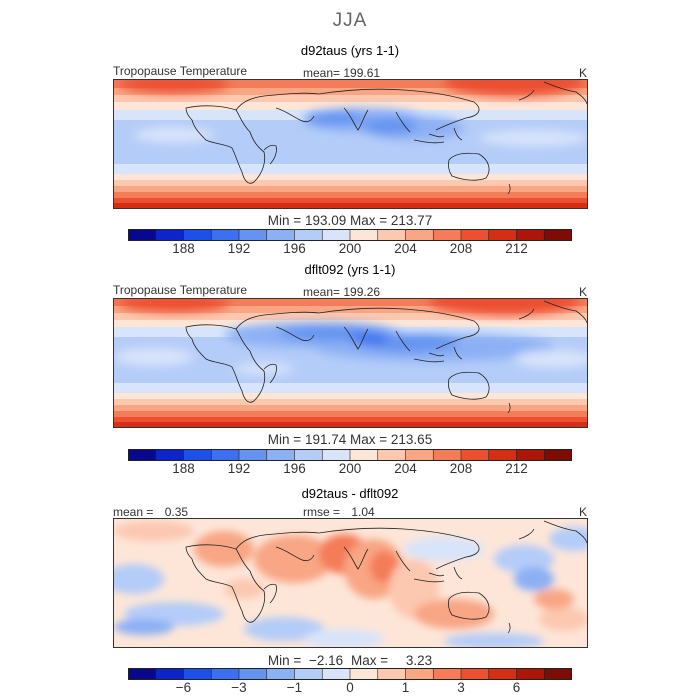 The height and width of the screenshot is (700, 700). I want to click on panel-3-min-value: −2.16, so click(326, 660).